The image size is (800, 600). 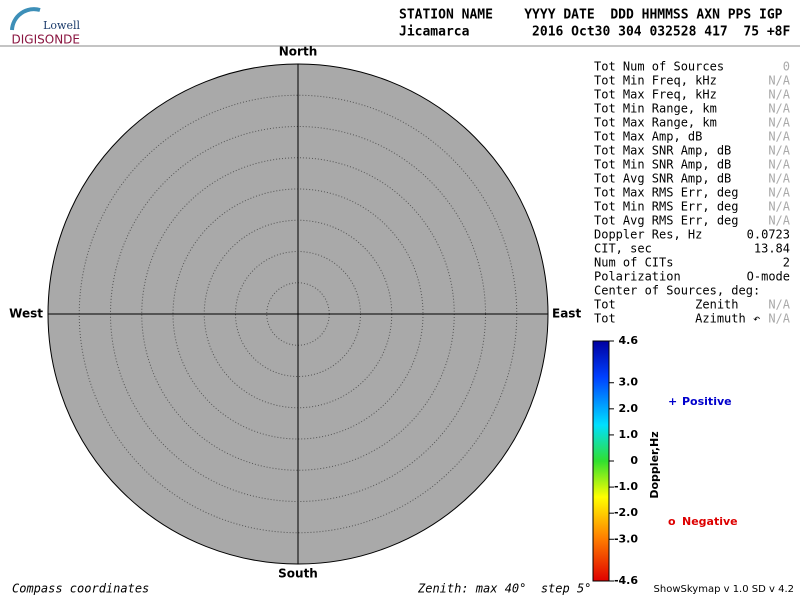 I want to click on stat-label: Tot Max Amp, dB, so click(x=648, y=137).